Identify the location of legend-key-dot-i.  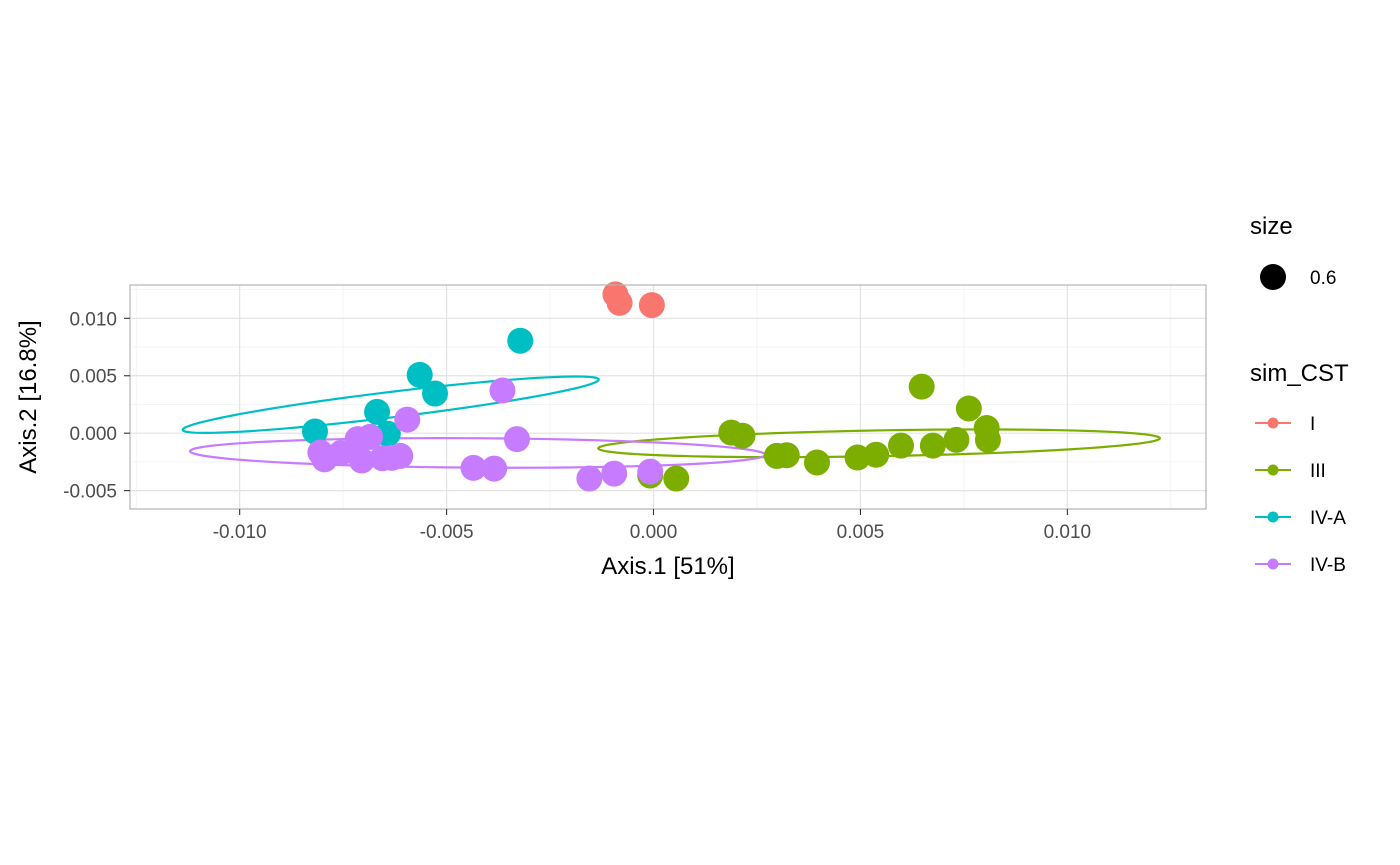
(1273, 423).